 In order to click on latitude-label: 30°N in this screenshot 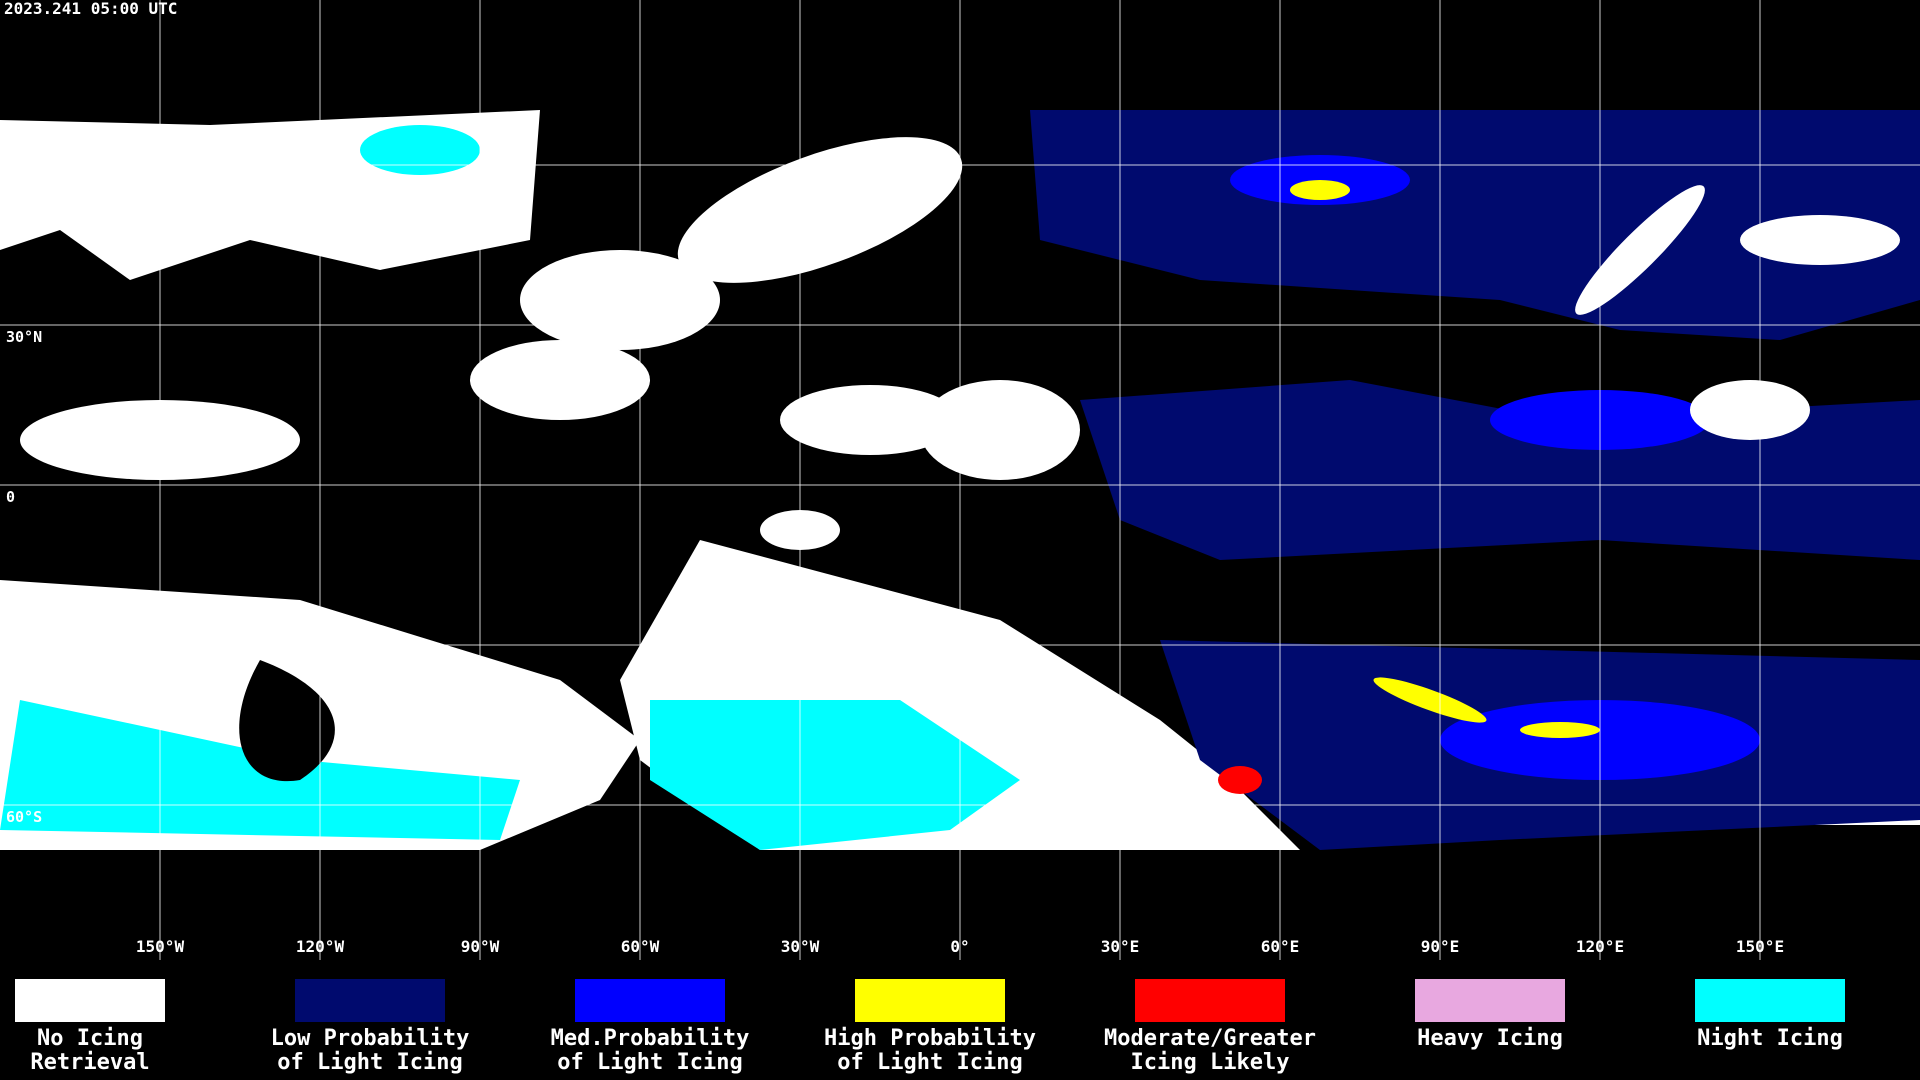, I will do `click(24, 337)`.